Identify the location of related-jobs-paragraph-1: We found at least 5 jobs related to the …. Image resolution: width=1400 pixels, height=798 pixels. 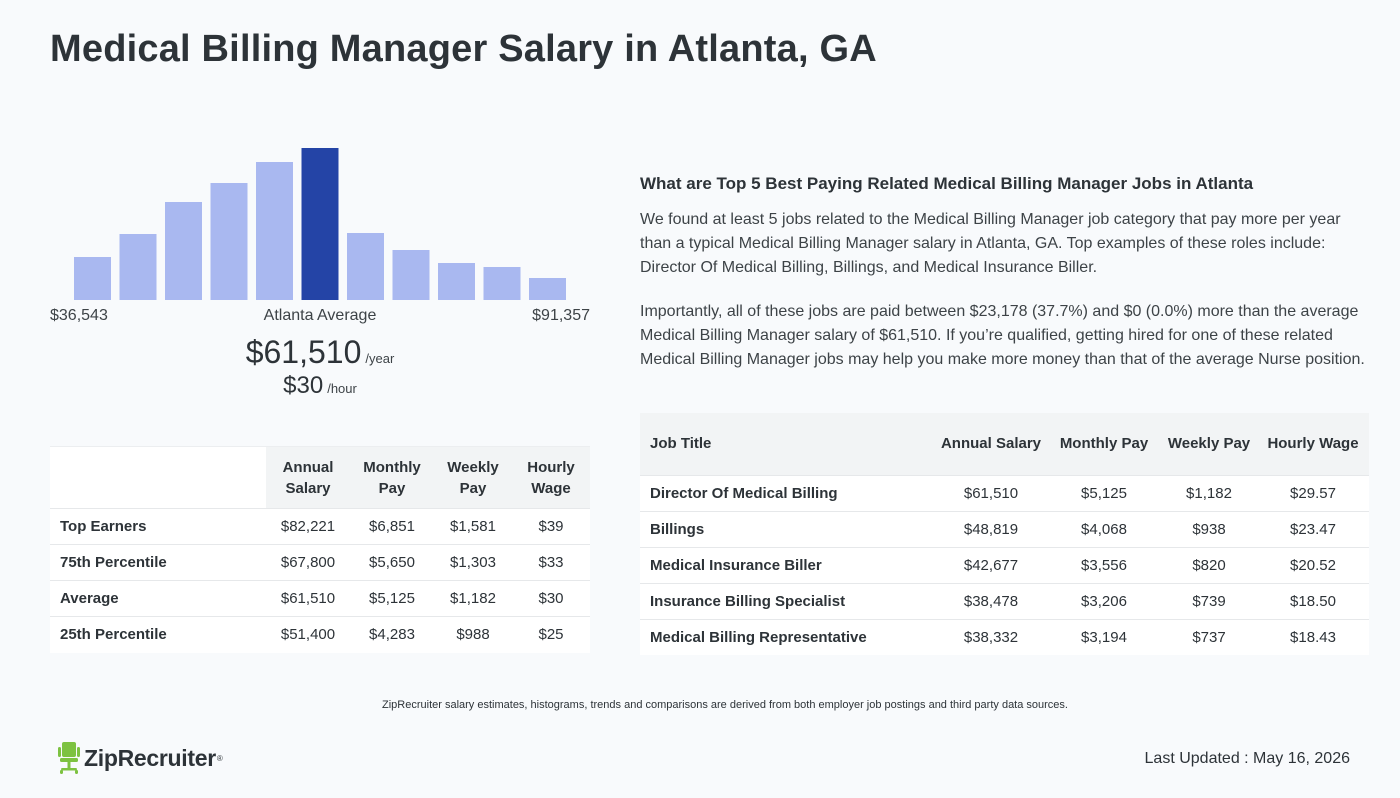
(990, 243).